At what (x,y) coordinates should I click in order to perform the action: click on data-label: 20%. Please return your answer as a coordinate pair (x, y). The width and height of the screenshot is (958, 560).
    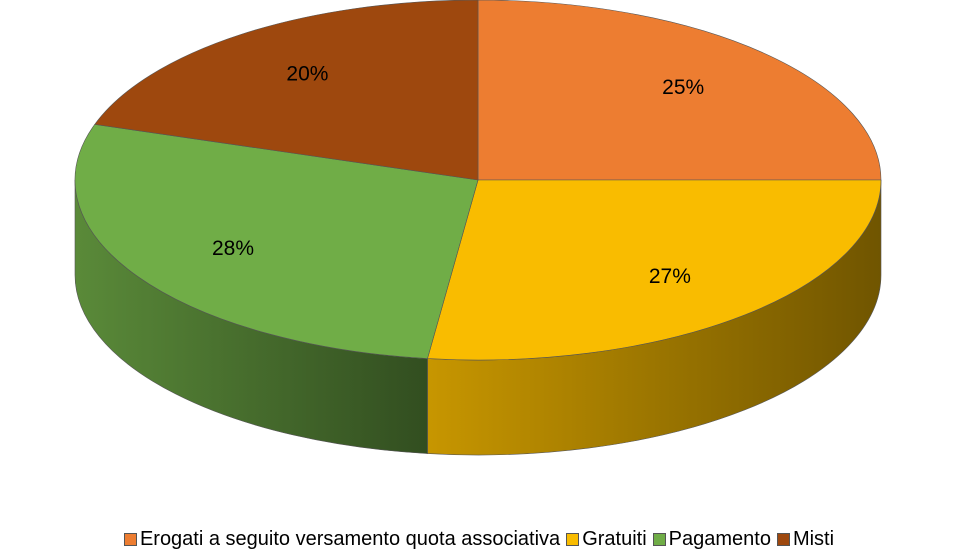
    Looking at the image, I should click on (307, 74).